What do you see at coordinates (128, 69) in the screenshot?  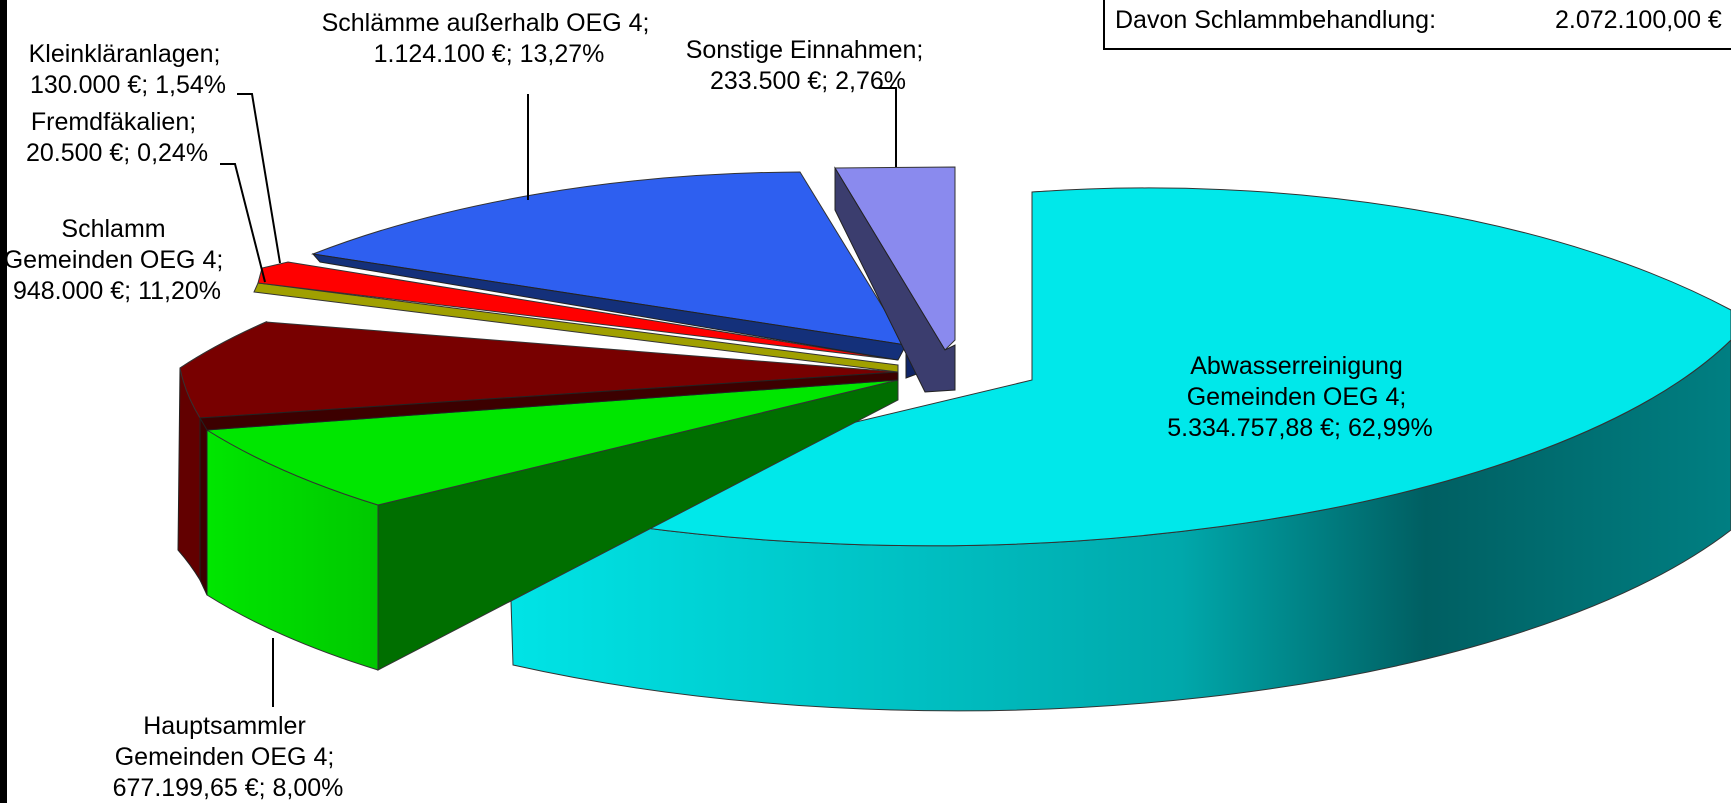 I see `label-kleinklaeranlagen: Kleinkläranlagen; 130.000 €; 1,54%` at bounding box center [128, 69].